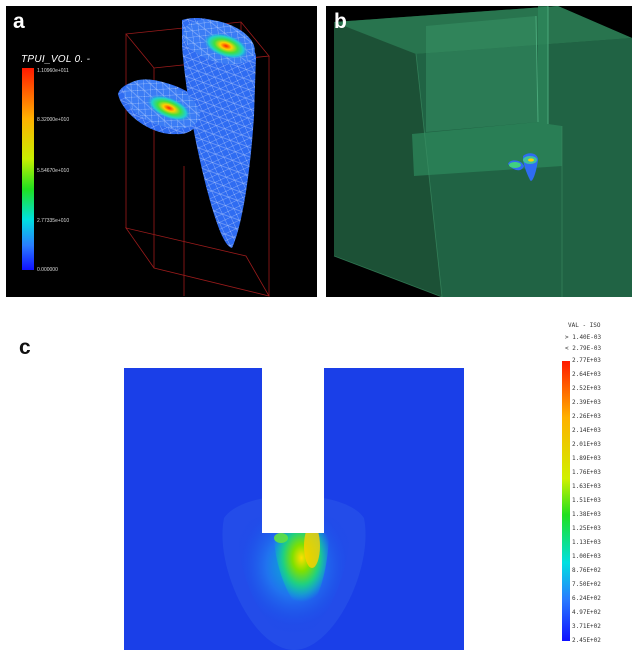 The height and width of the screenshot is (650, 638). Describe the element at coordinates (583, 348) in the screenshot. I see `legend-header-line: < 2.79E-03` at that location.